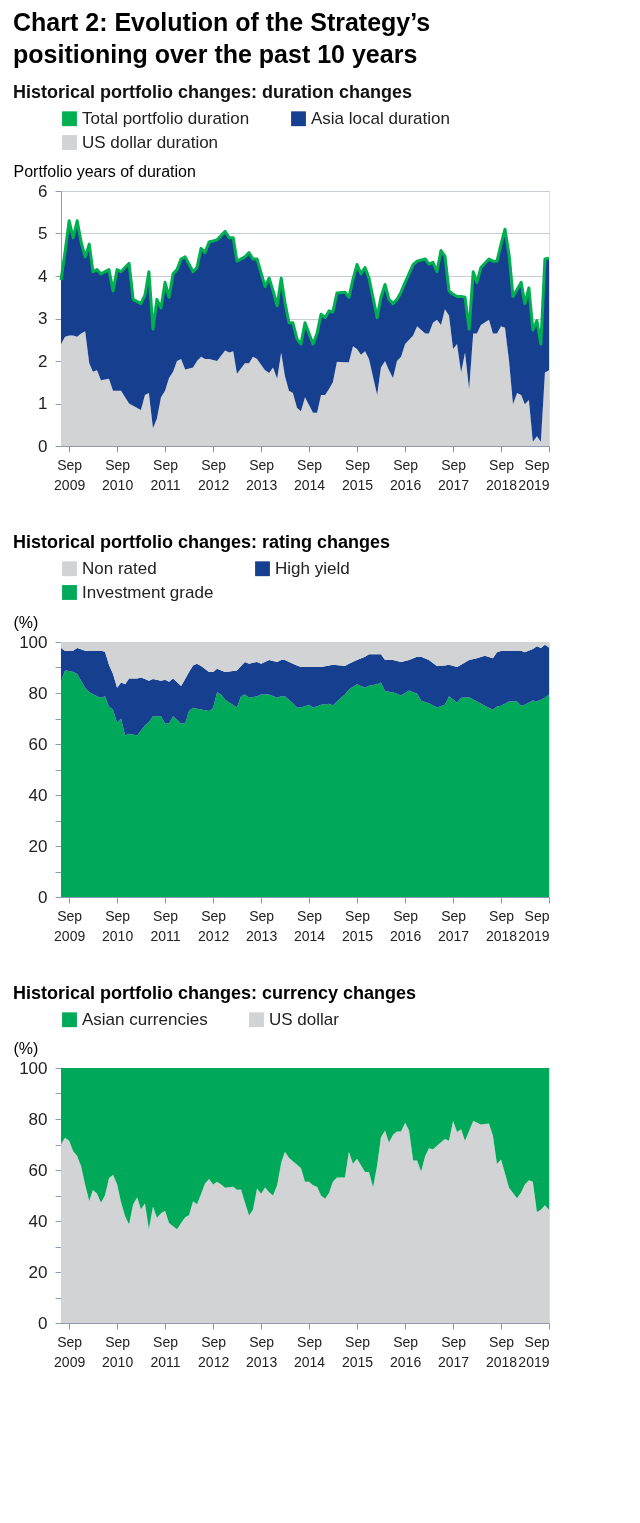 The height and width of the screenshot is (1523, 640). I want to click on y-tick-label: 2, so click(43, 361).